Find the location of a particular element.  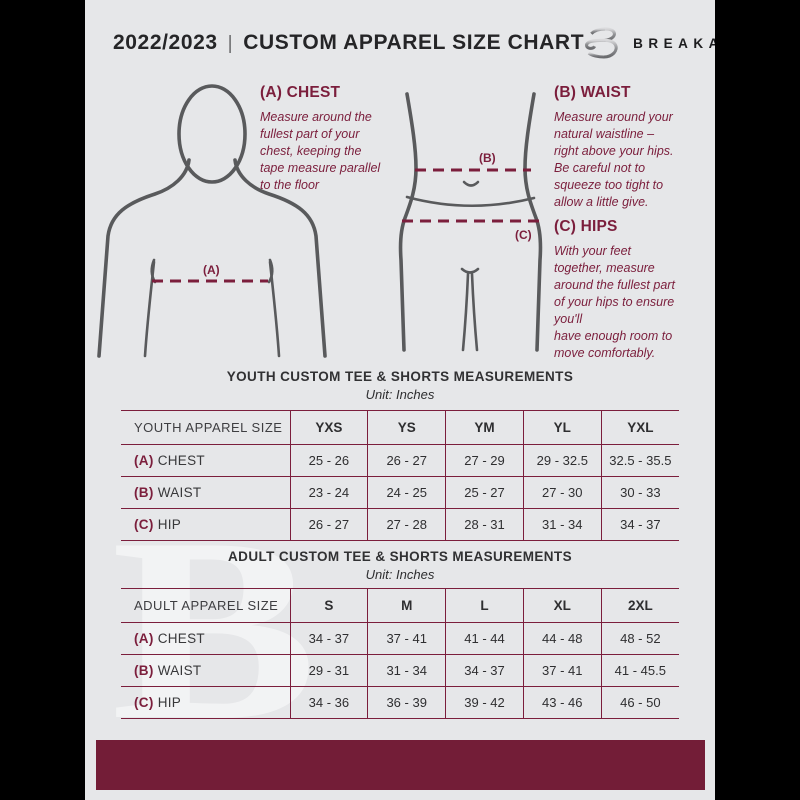

value-cell: 29 - 31 is located at coordinates (328, 670).